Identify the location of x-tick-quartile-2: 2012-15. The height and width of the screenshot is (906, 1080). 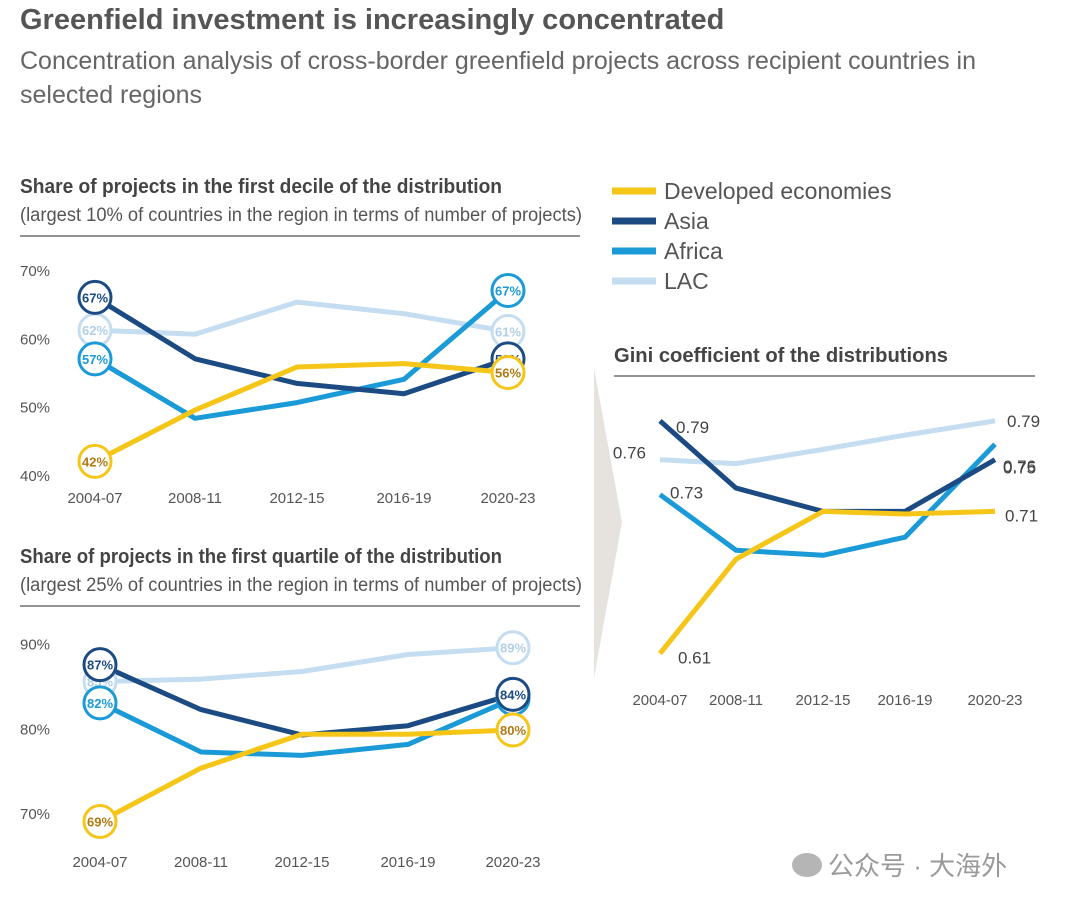
(301, 862).